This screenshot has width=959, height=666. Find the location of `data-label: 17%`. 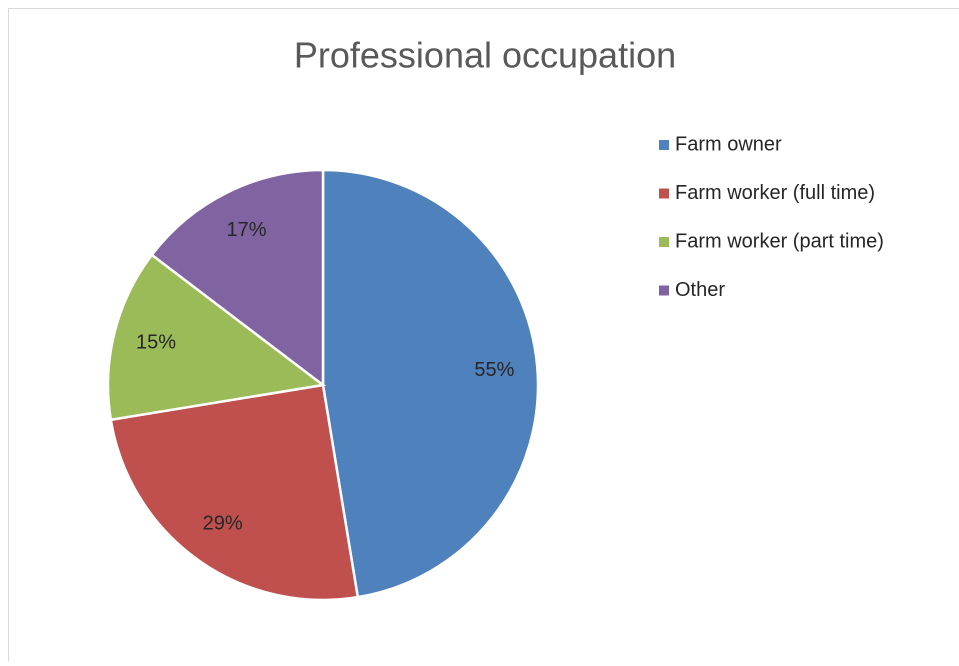

data-label: 17% is located at coordinates (247, 230).